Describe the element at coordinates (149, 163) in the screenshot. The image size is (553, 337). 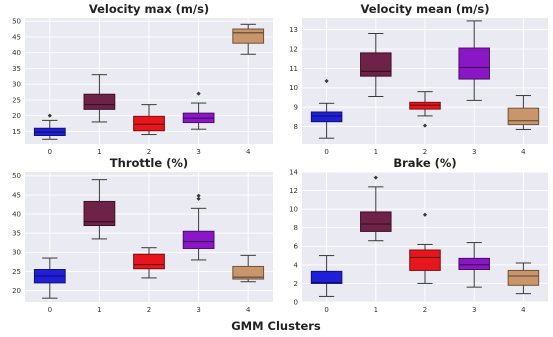
I see `panel-title: Throttle (%)` at that location.